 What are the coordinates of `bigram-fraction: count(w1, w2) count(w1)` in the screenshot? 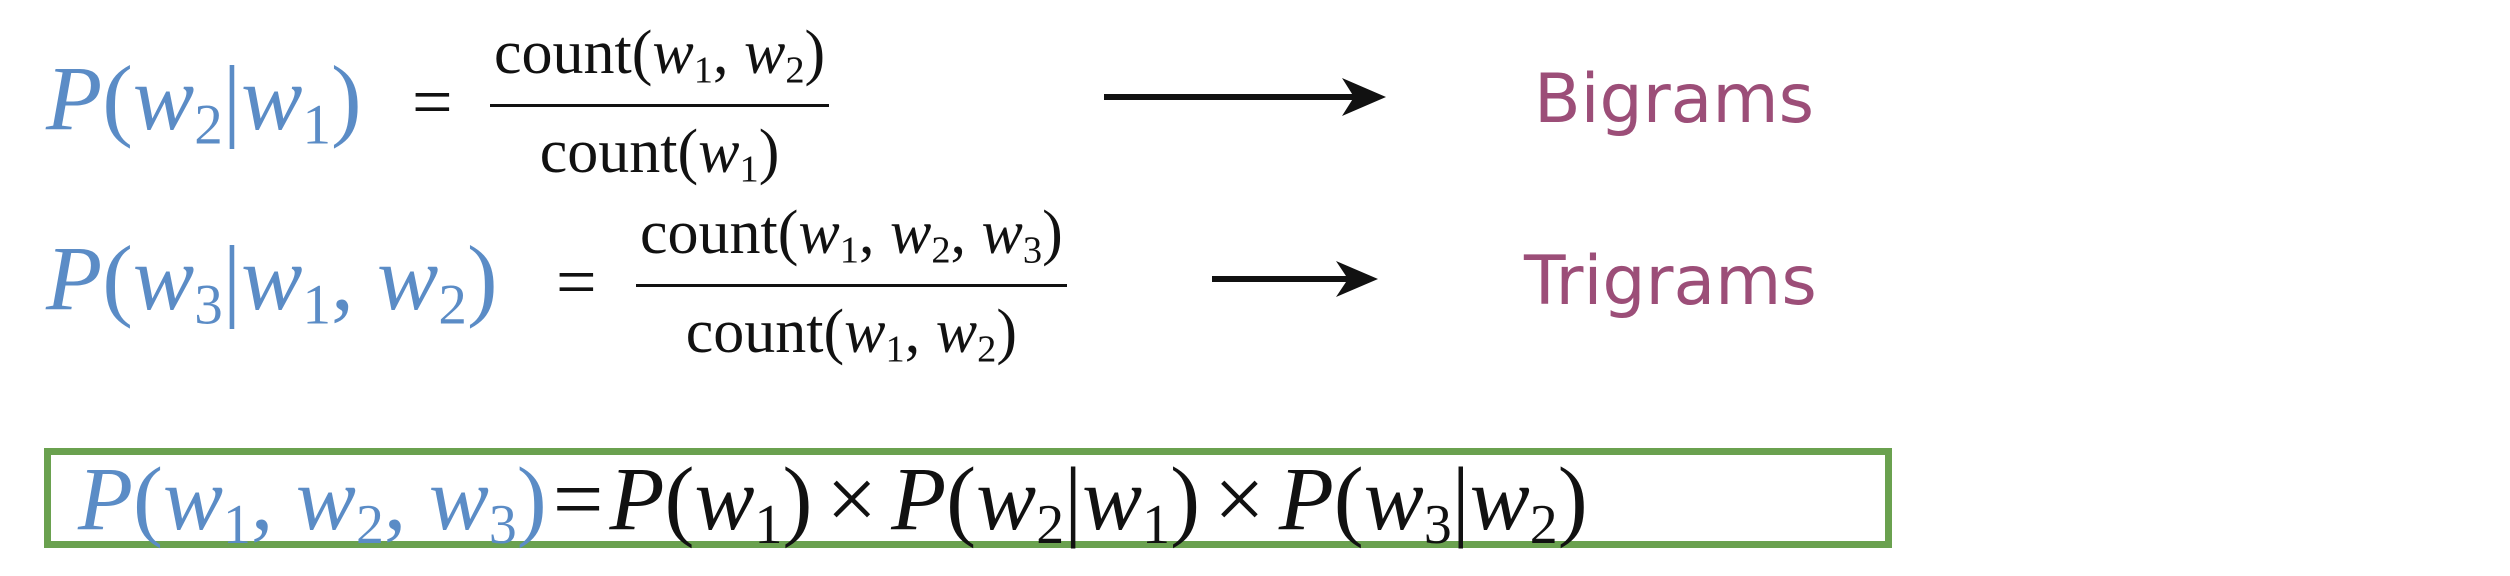 It's located at (660, 105).